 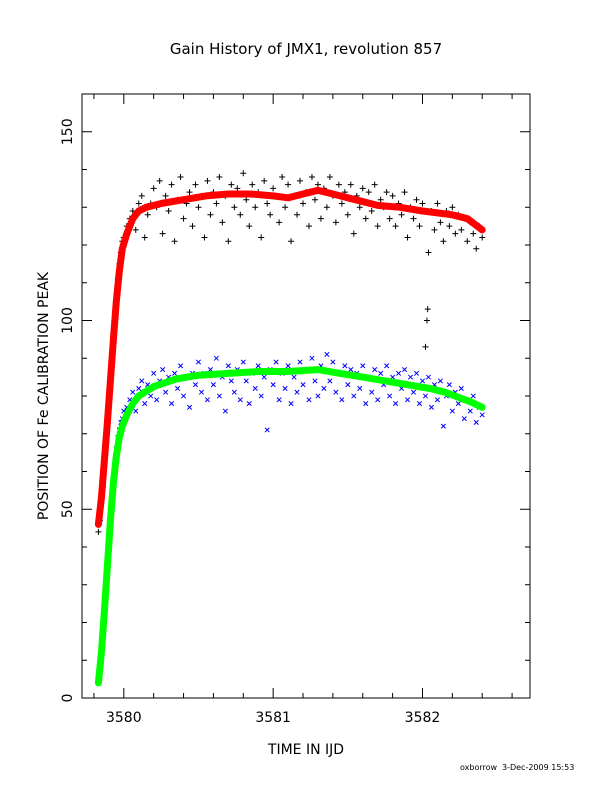 What do you see at coordinates (68, 698) in the screenshot?
I see `y-tick-label: 0` at bounding box center [68, 698].